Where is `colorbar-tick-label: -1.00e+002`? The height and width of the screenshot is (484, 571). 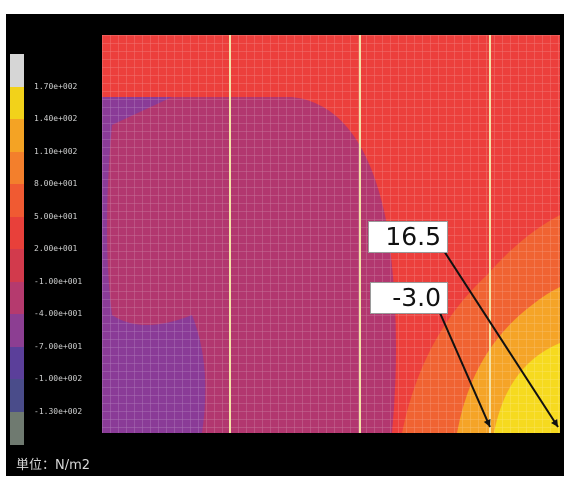
colorbar-tick-label: -1.00e+002 is located at coordinates (58, 378).